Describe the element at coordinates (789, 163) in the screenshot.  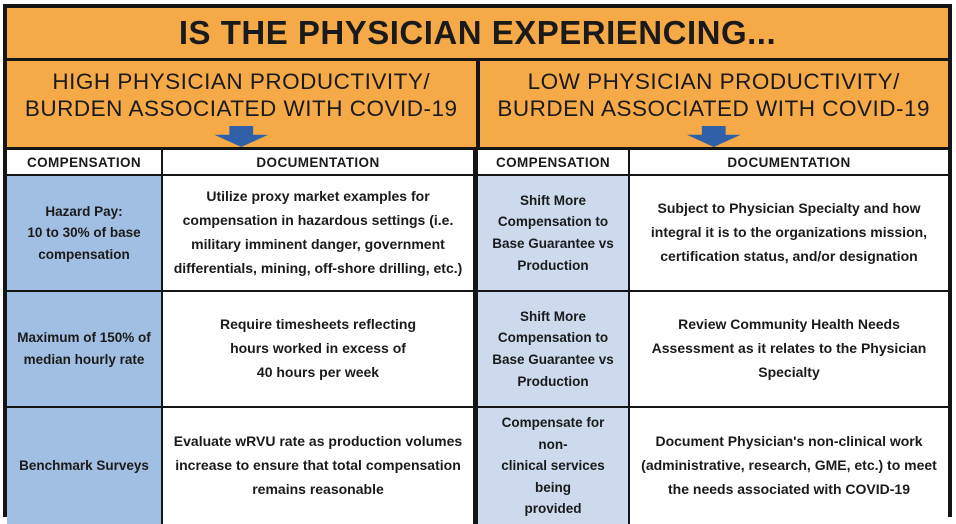
I see `column-header-documentation-low: DOCUMENTATION` at that location.